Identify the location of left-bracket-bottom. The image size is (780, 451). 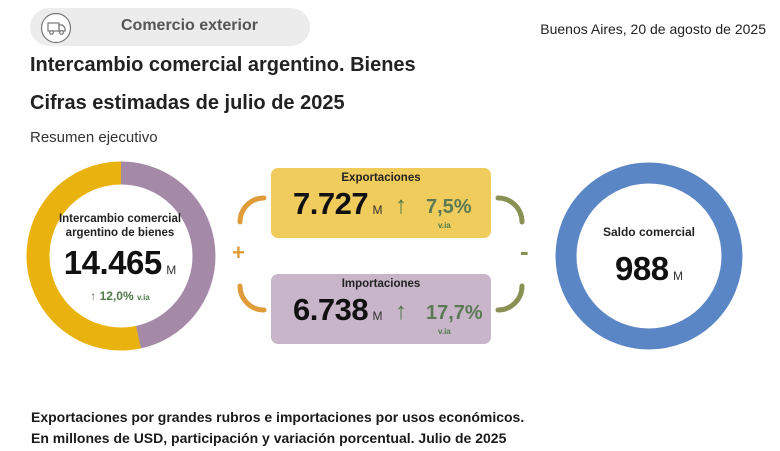
(252, 298).